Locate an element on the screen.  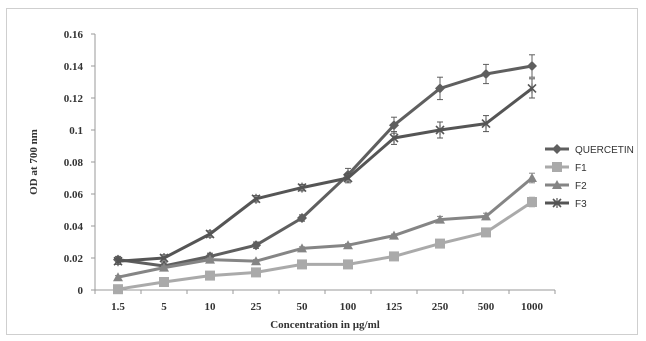
y-tick-label: 0.16 is located at coordinates (74, 35).